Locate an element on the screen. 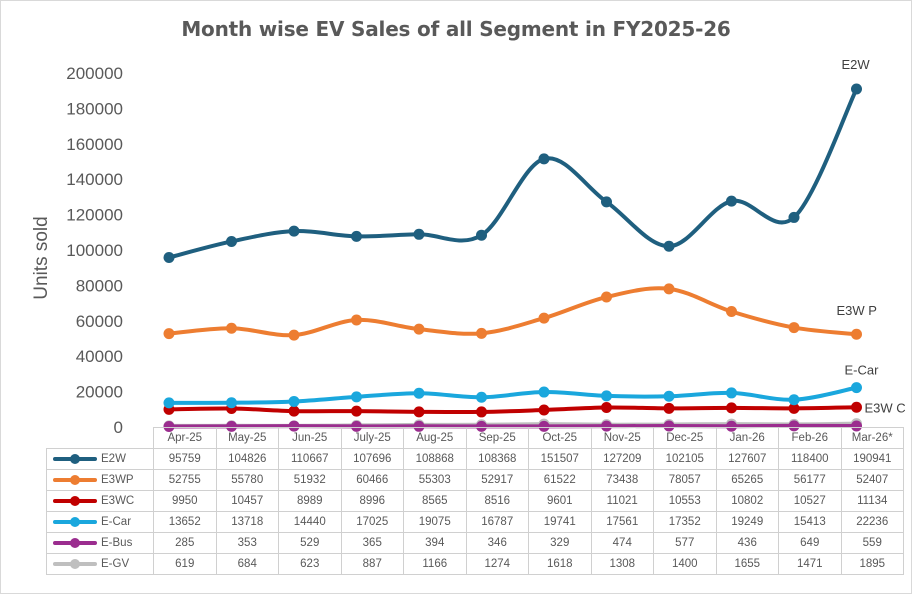 The width and height of the screenshot is (912, 594). y-tick-label: 40000 is located at coordinates (99, 356).